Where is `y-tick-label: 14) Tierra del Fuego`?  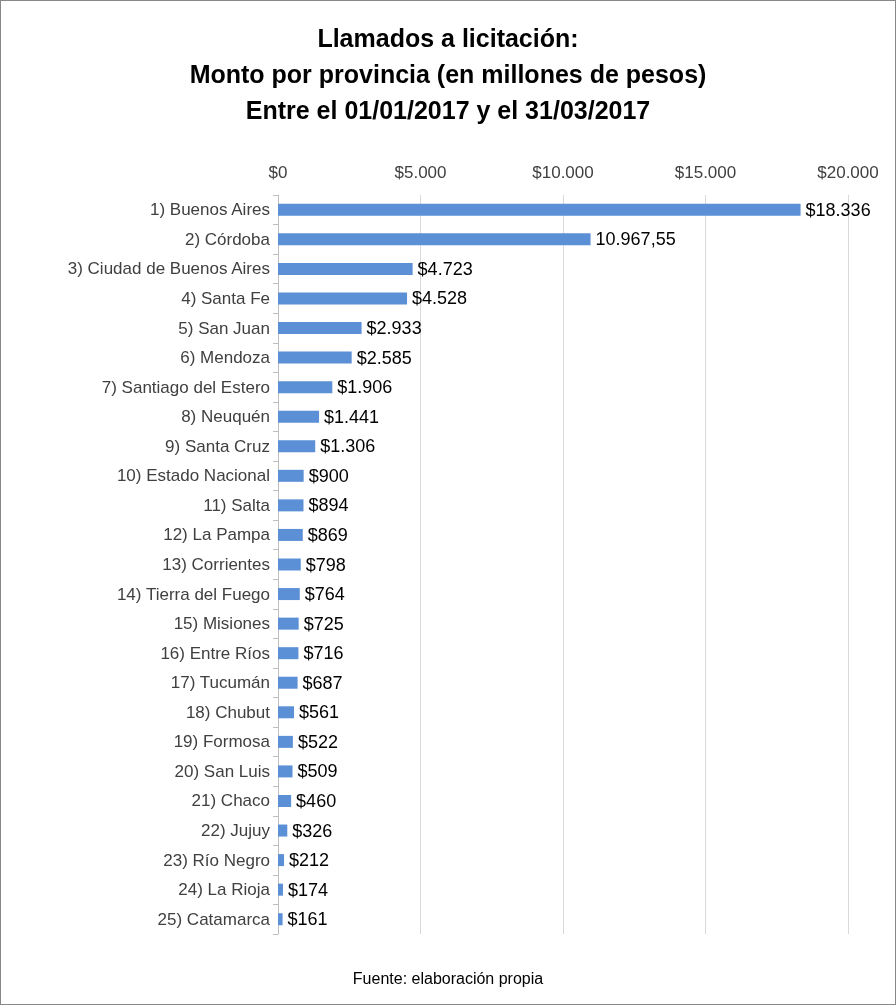 y-tick-label: 14) Tierra del Fuego is located at coordinates (193, 594).